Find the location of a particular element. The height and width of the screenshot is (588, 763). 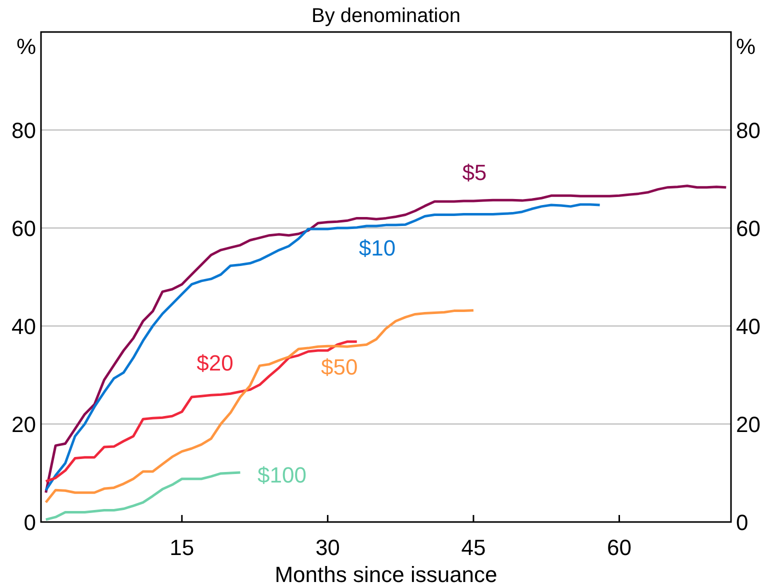

y-tick-label: 20 is located at coordinates (24, 424).